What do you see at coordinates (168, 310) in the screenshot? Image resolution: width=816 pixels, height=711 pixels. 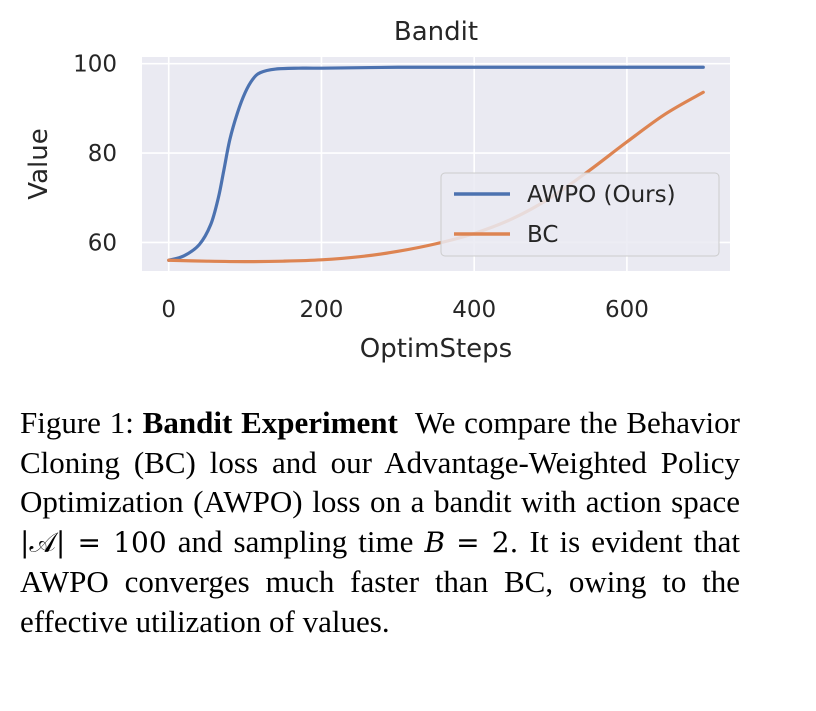 I see `x-tick-label: 0` at bounding box center [168, 310].